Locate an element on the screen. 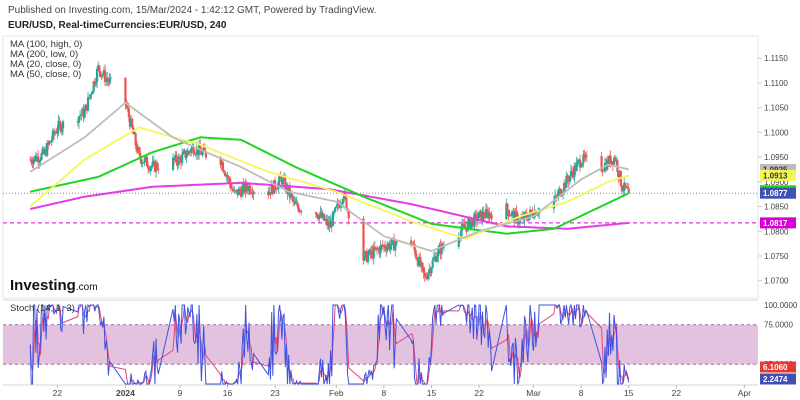  price-label-box is located at coordinates (778, 223).